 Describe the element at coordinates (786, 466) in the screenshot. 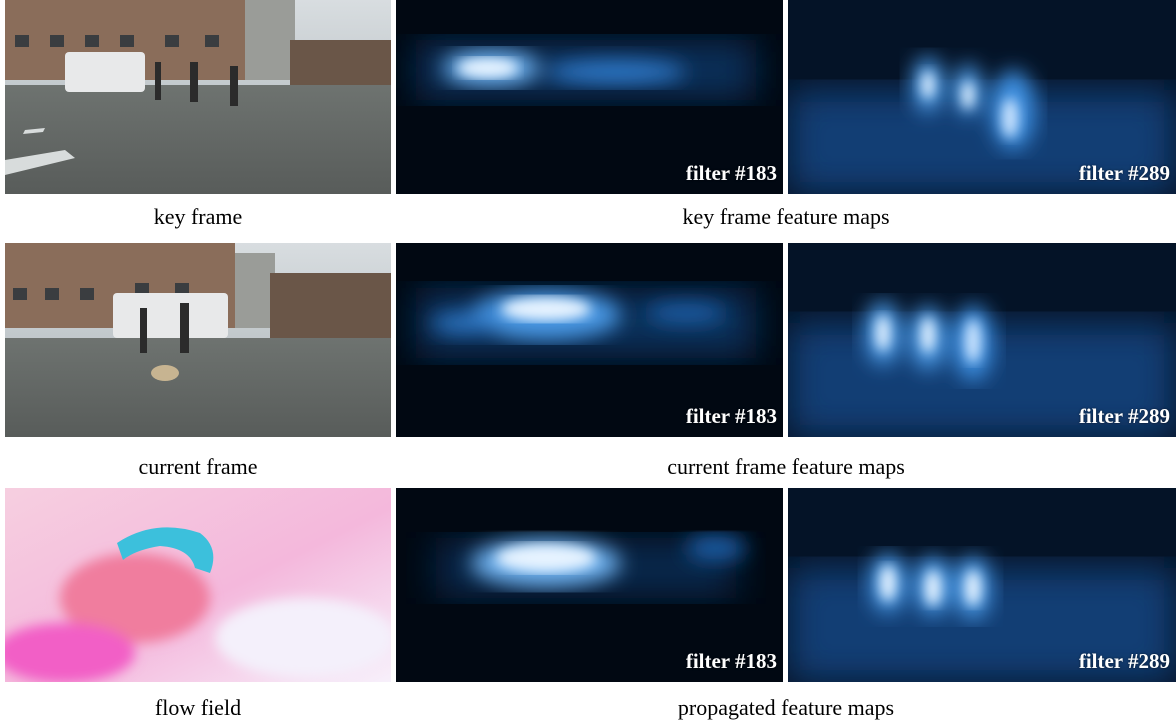

I see `caption-current-frame-feature-maps: current frame feature maps` at that location.